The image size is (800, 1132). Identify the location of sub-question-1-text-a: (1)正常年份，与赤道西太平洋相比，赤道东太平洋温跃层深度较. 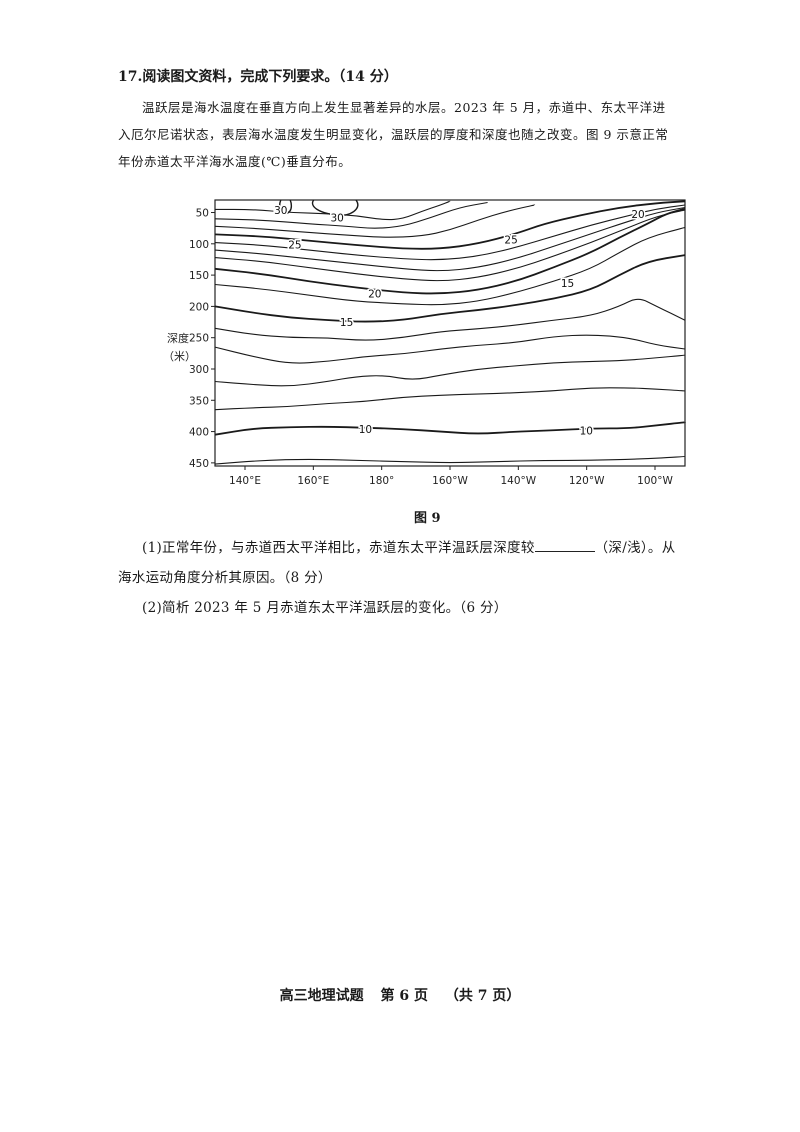
(338, 548).